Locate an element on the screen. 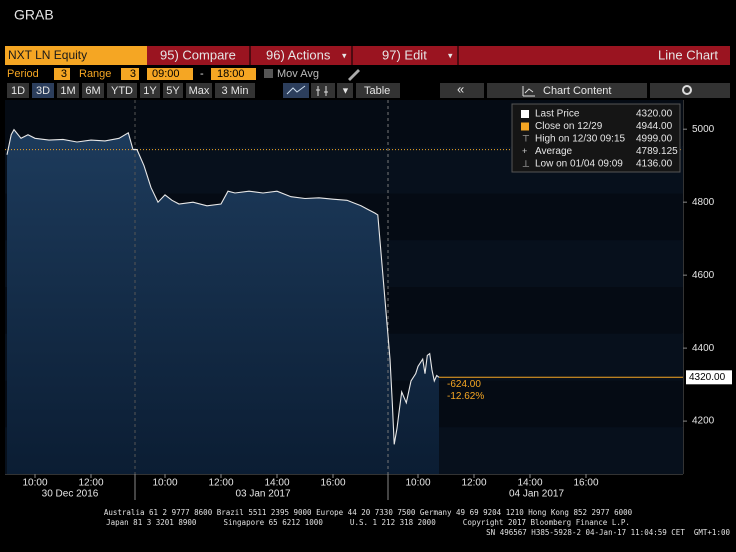  menu-actions: 96) Actions is located at coordinates (298, 54).